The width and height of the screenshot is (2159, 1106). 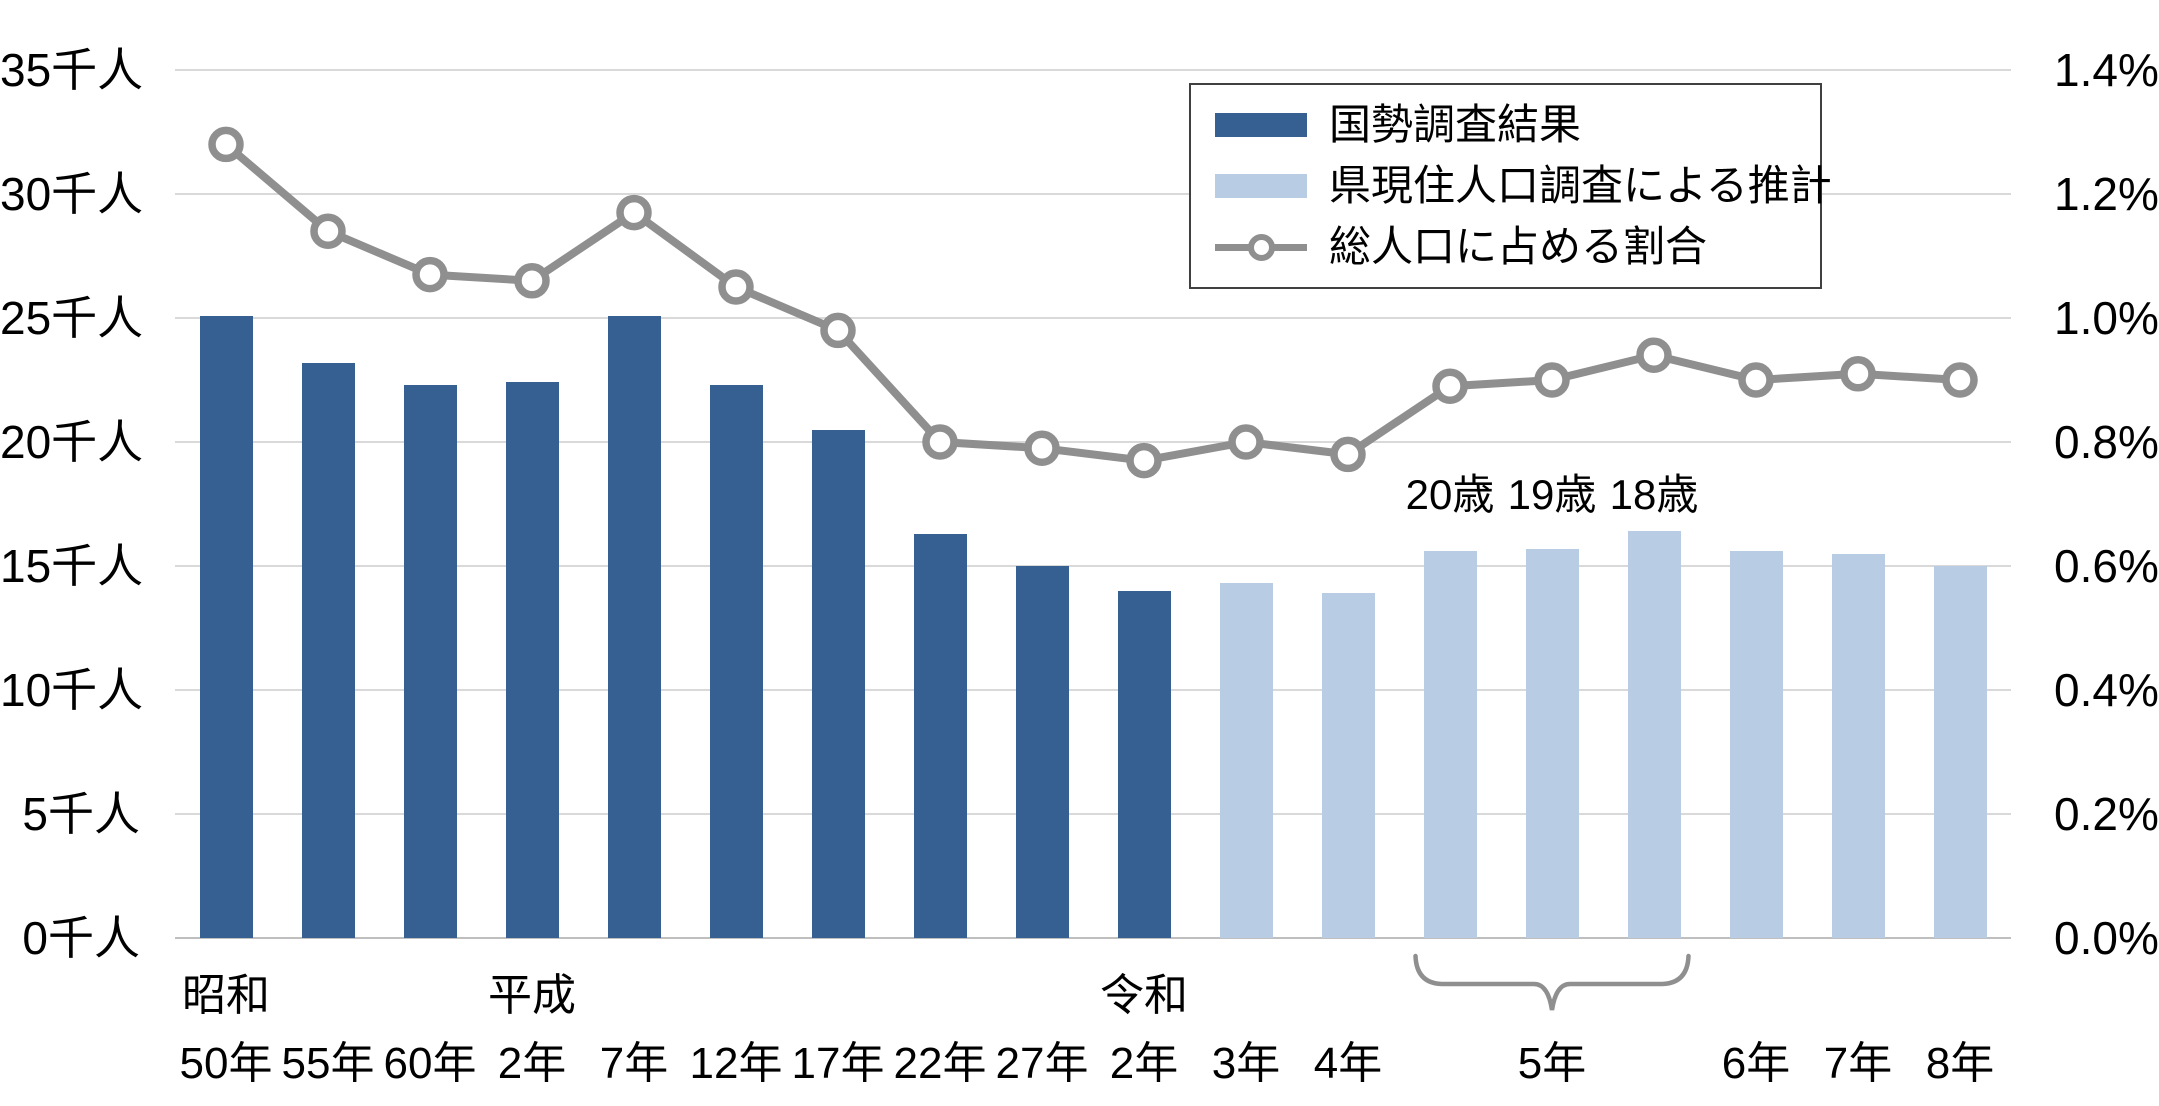 I want to click on right-tick-label: 0.4%, so click(x=2106, y=690).